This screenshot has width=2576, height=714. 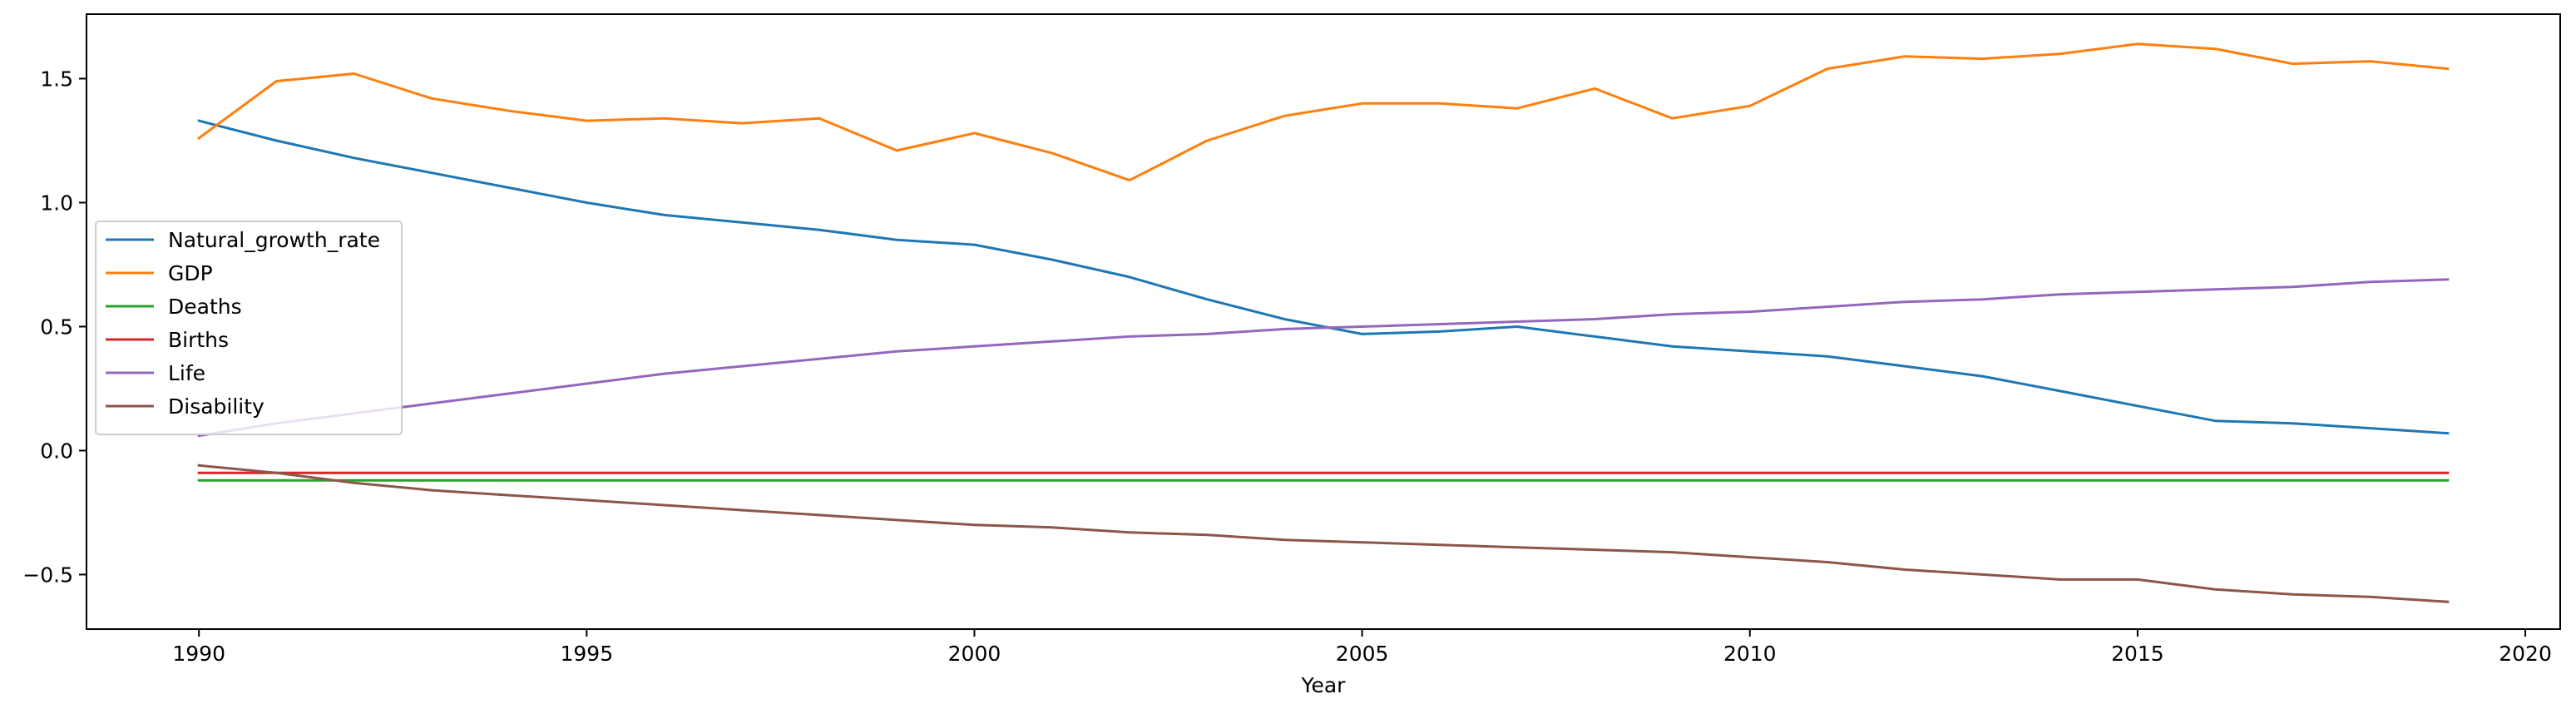 I want to click on y-tick-label: 0.0, so click(x=56, y=451).